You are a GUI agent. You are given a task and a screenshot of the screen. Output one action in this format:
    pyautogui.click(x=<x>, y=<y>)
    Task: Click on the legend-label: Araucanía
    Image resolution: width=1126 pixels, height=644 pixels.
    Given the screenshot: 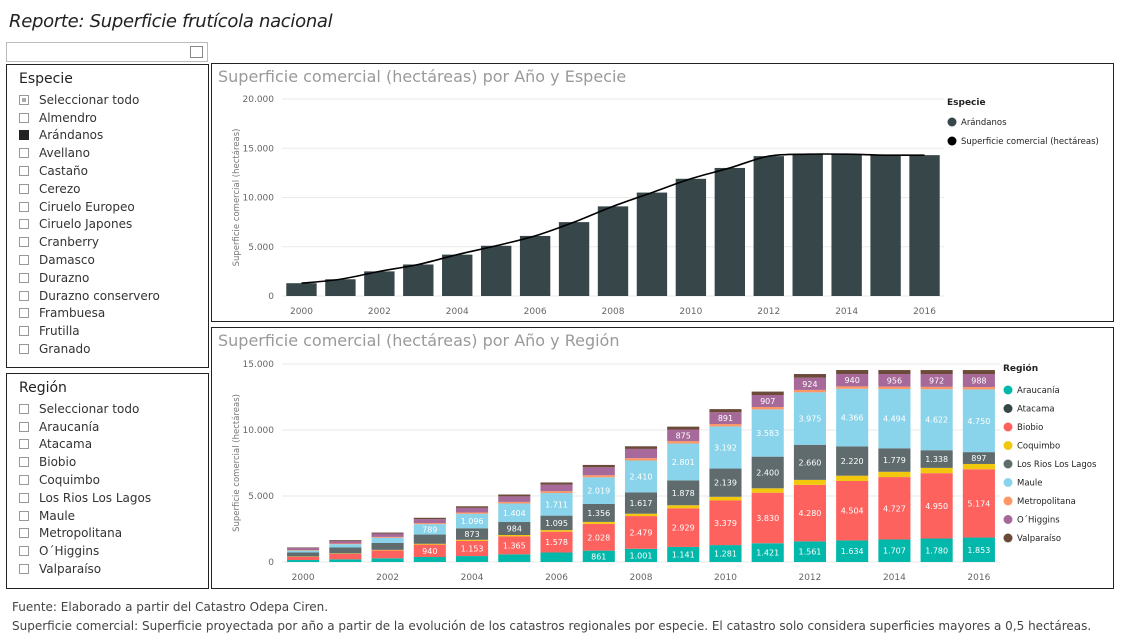 What is the action you would take?
    pyautogui.click(x=1038, y=391)
    